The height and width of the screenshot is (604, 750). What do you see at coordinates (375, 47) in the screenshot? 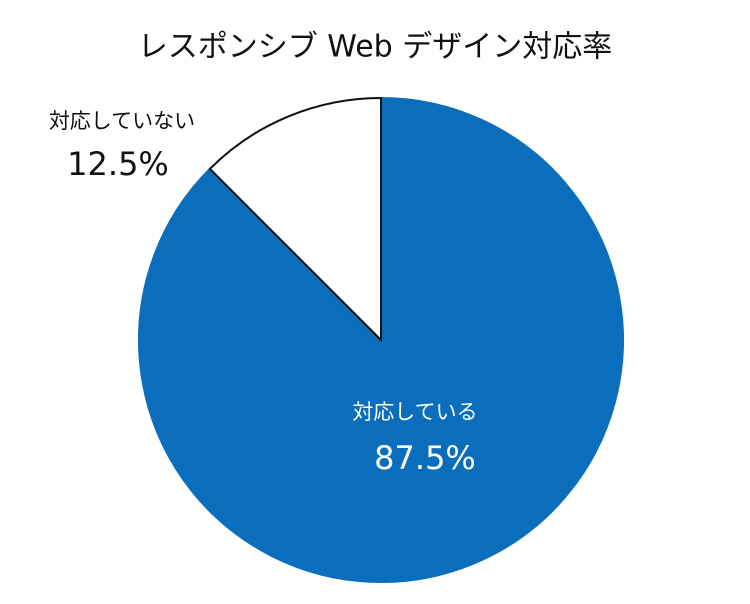
I see `chart-title: レスポンシブ Web デザイン対応率` at bounding box center [375, 47].